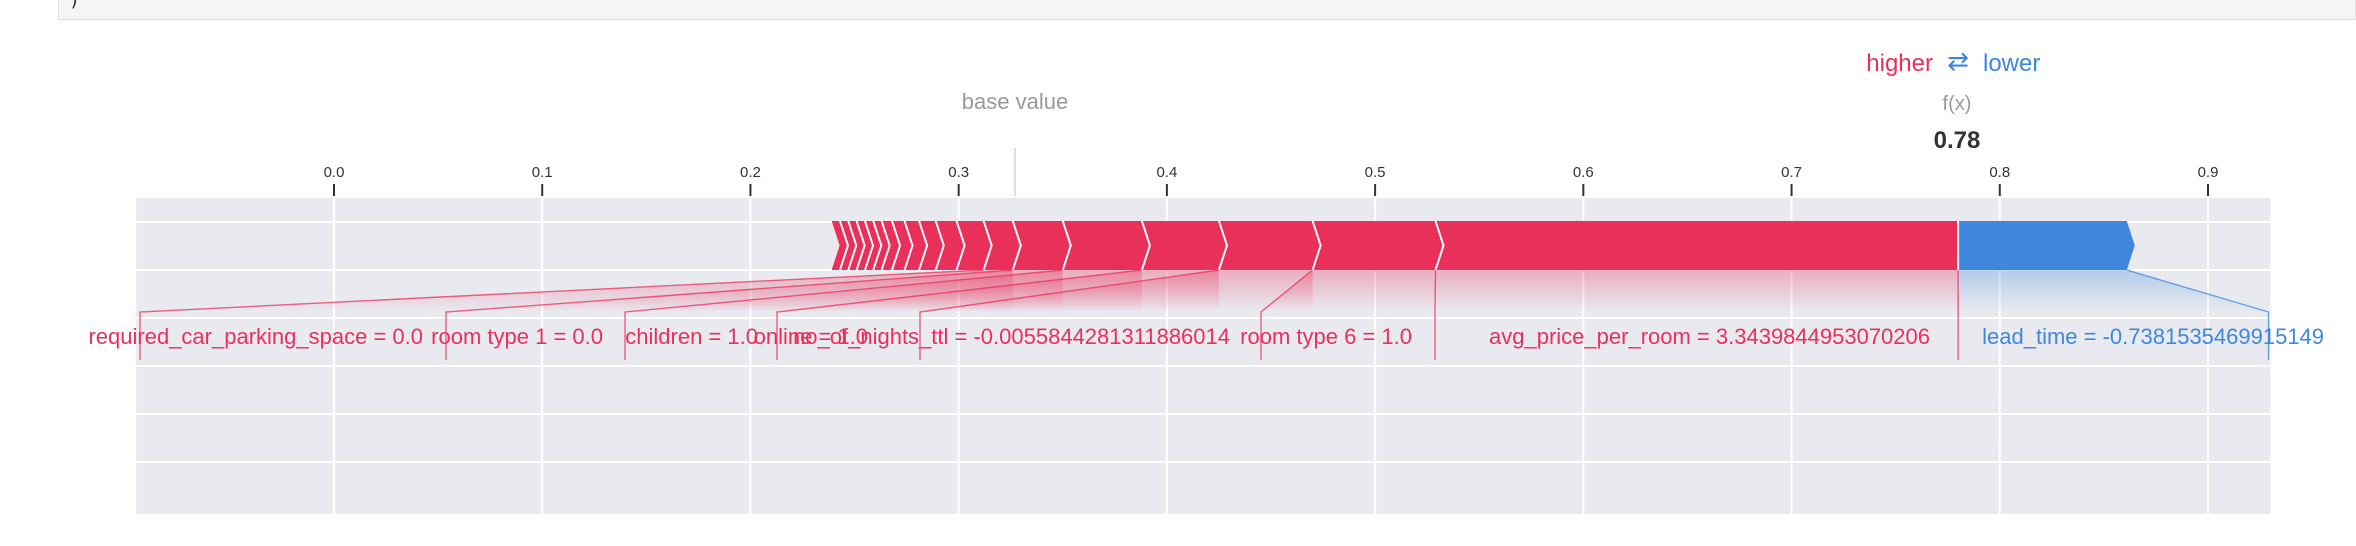 The height and width of the screenshot is (546, 2356). What do you see at coordinates (1501, 100) in the screenshot?
I see `chart-header: higher ⇄ lower base value f(x) 0.78` at bounding box center [1501, 100].